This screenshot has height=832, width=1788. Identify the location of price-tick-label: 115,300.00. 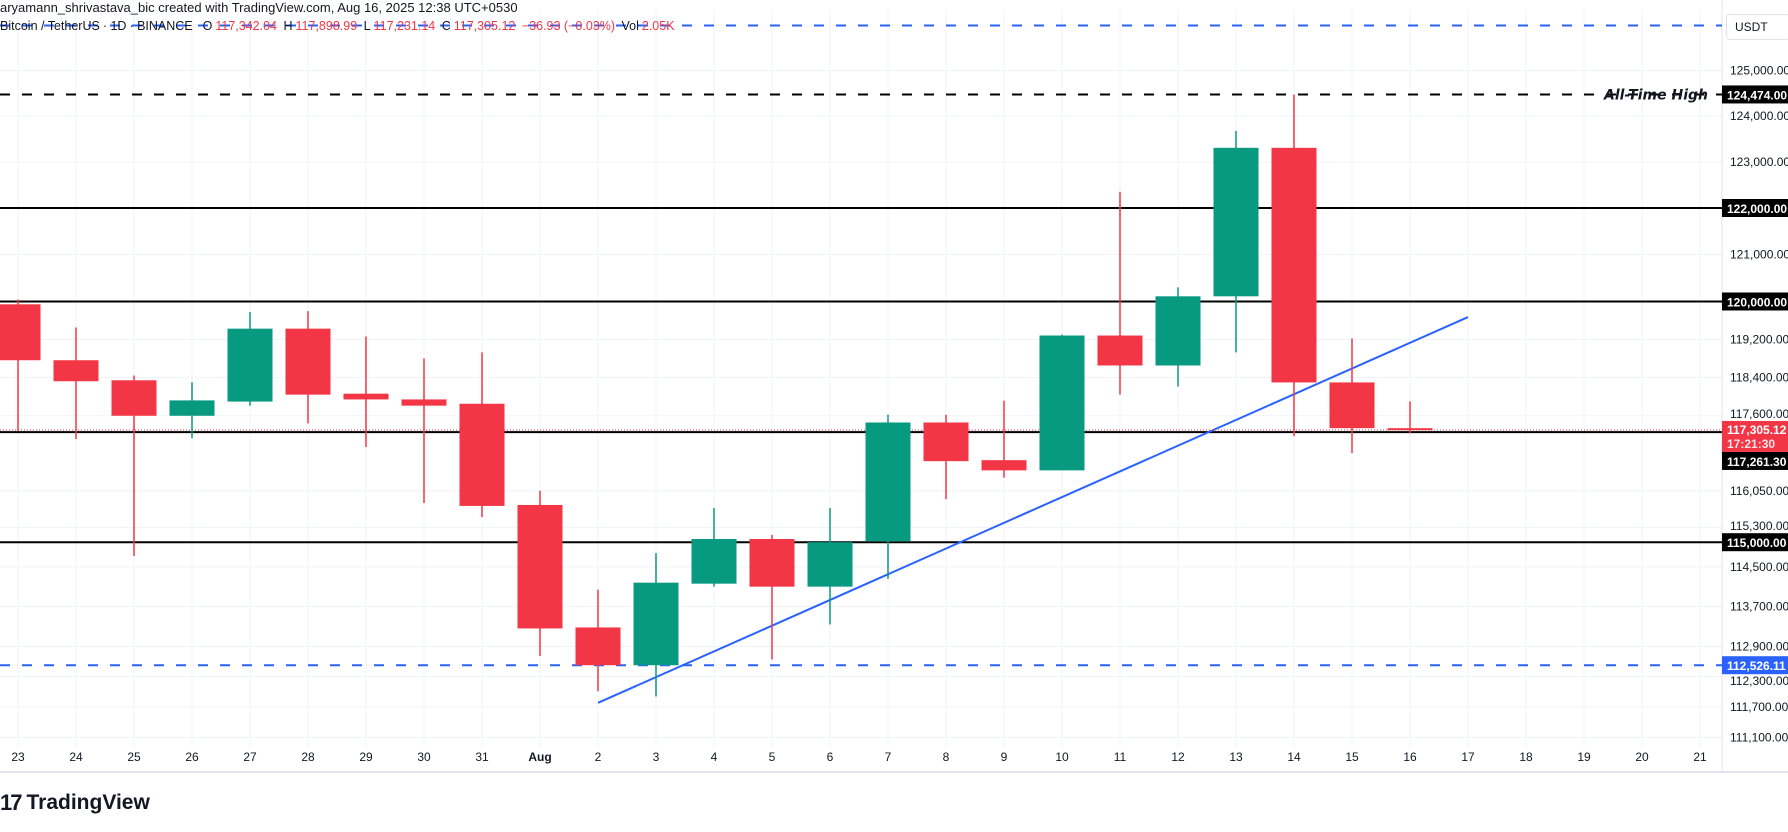
(1759, 526).